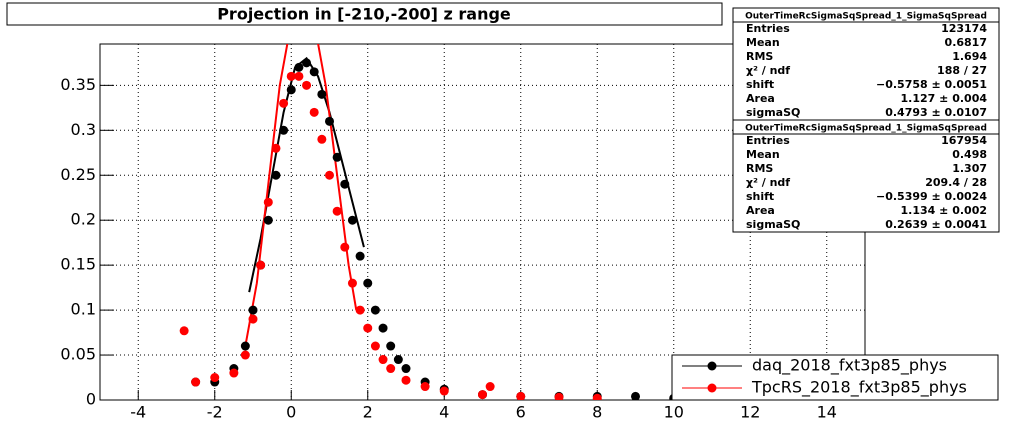  What do you see at coordinates (78, 84) in the screenshot?
I see `y-tick-label: 0.35` at bounding box center [78, 84].